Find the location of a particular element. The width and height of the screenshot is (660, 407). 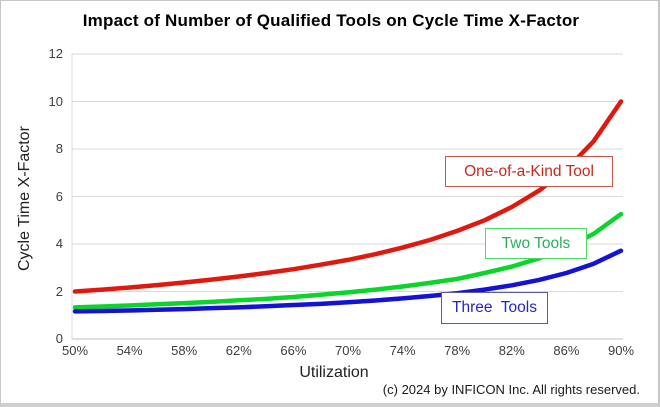

x-tick-label: 50% is located at coordinates (75, 350).